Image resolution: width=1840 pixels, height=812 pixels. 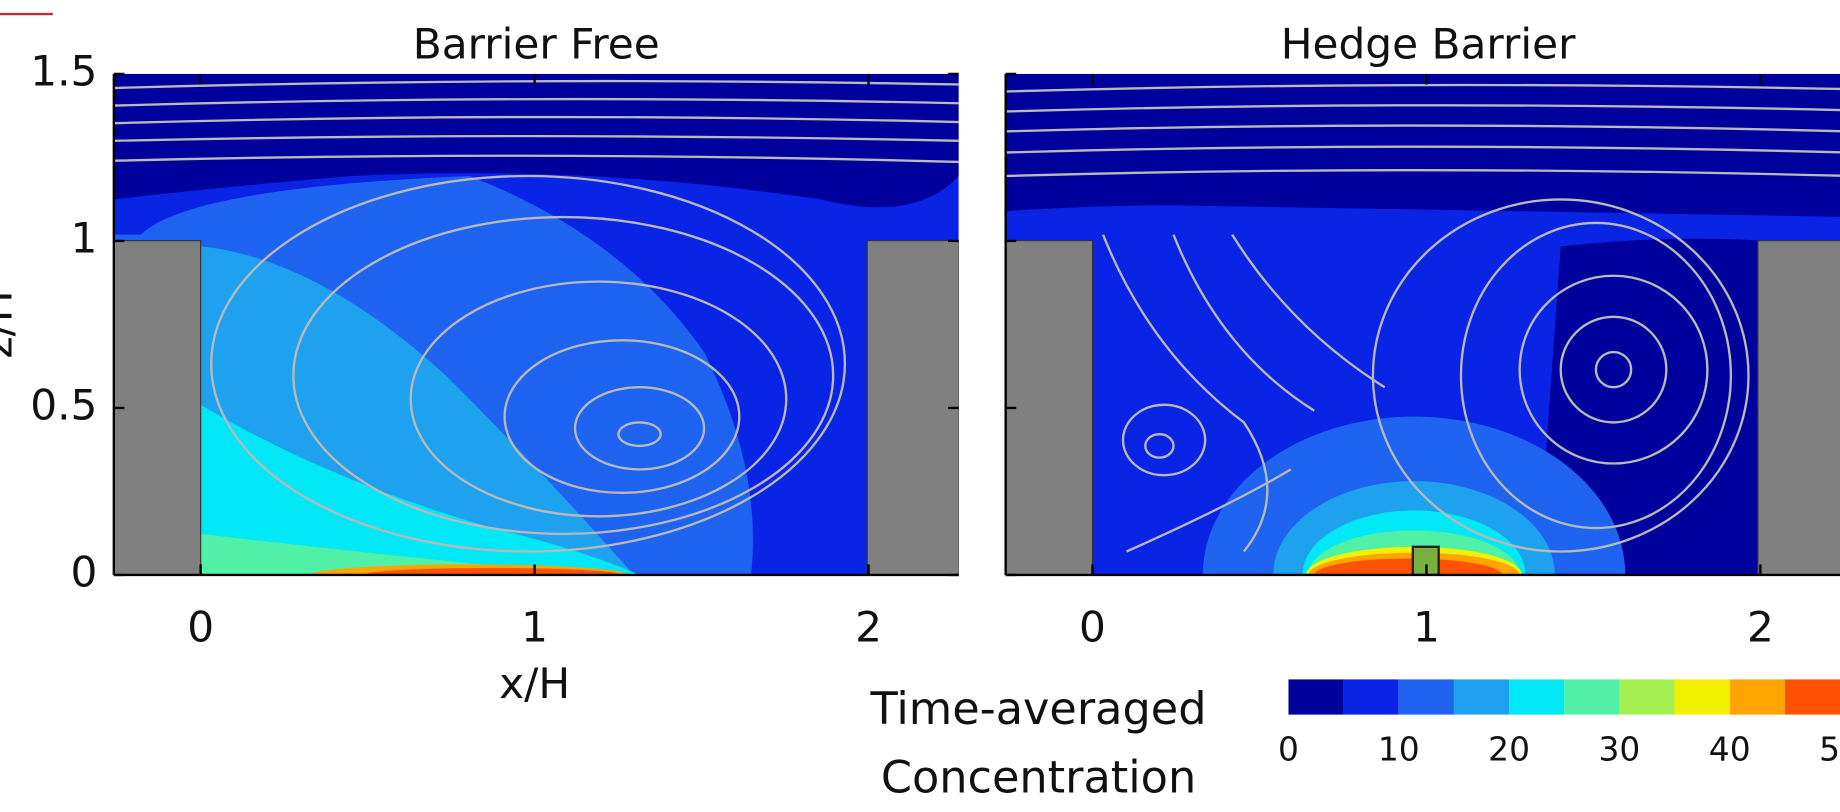 What do you see at coordinates (1288, 749) in the screenshot?
I see `colorbar-tick-label: 0` at bounding box center [1288, 749].